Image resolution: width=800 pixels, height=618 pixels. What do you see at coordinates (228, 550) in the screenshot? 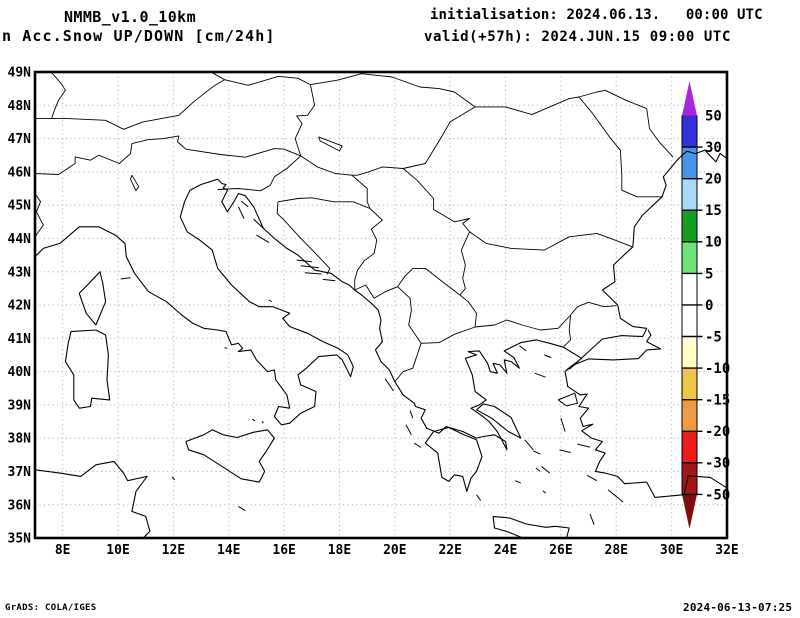
I see `lon-axis-label: 14E` at bounding box center [228, 550].